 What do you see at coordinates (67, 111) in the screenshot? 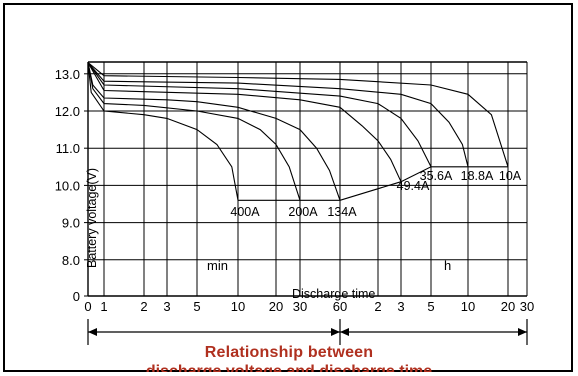
I see `y-tick-label: 12.0` at bounding box center [67, 111].